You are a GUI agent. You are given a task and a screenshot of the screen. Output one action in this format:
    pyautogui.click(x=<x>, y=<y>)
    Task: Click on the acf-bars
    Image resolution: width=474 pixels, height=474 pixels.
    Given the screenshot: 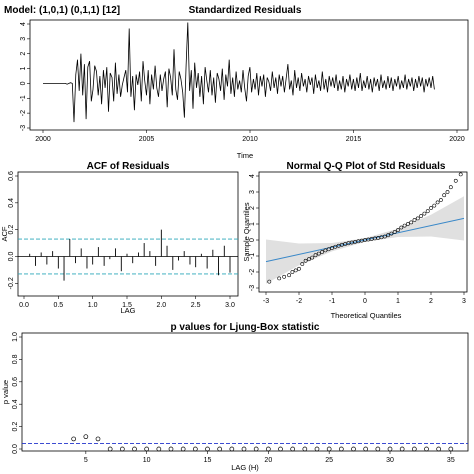 What is the action you would take?
    pyautogui.click(x=130, y=255)
    